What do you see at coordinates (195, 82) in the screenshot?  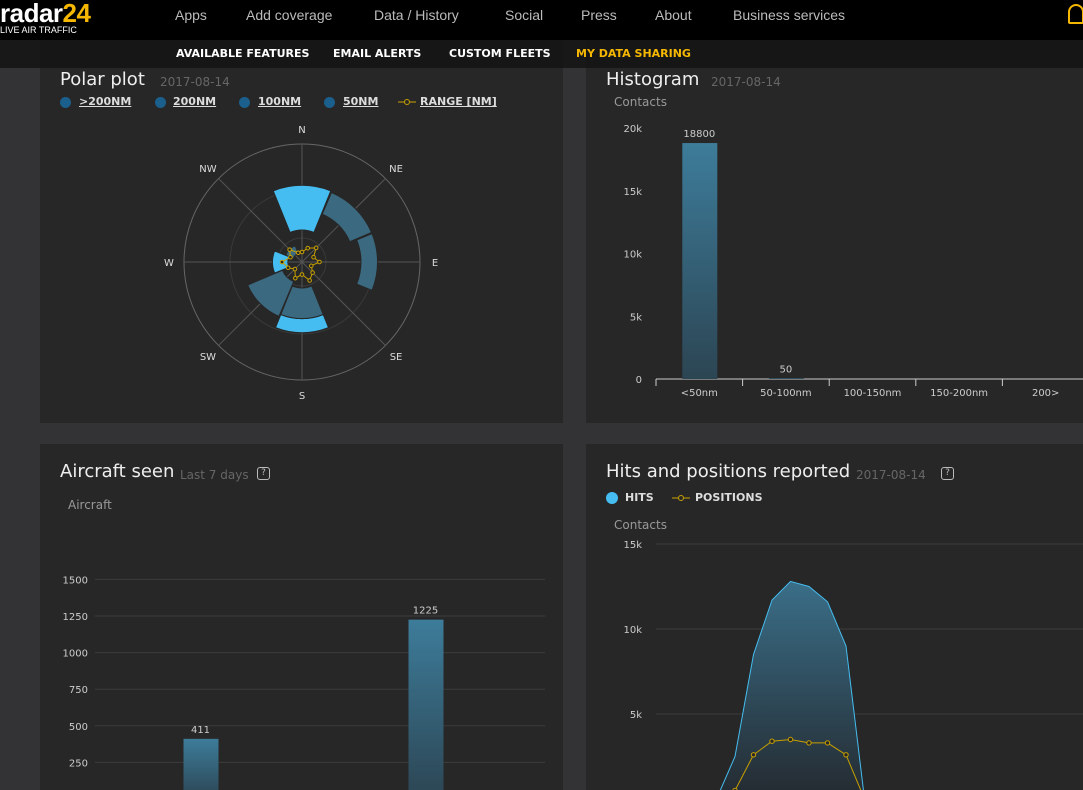 I see `polar-date: 2017-08-14` at bounding box center [195, 82].